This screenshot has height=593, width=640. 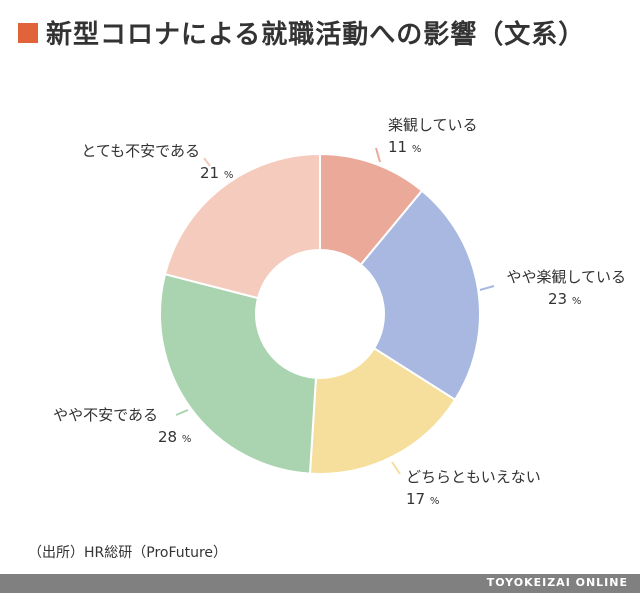 What do you see at coordinates (404, 147) in the screenshot?
I see `slice-value-label: 11 %` at bounding box center [404, 147].